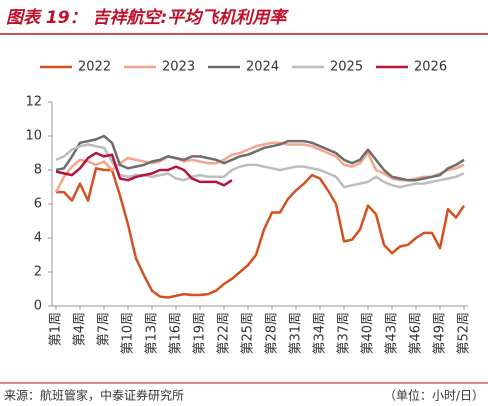  What do you see at coordinates (94, 67) in the screenshot?
I see `legend-label: 2022` at bounding box center [94, 67].